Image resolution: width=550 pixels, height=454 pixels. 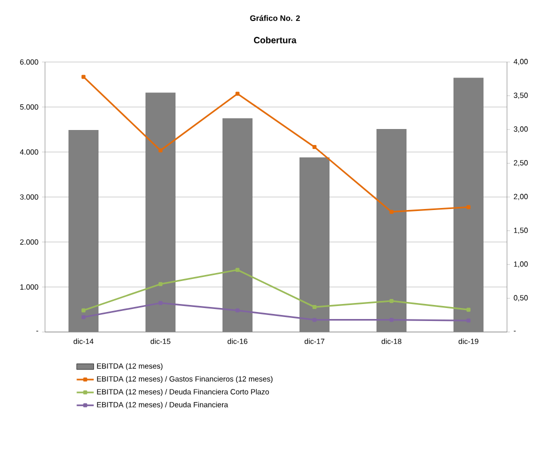 What do you see at coordinates (275, 40) in the screenshot?
I see `chart-subtitle: Cobertura` at bounding box center [275, 40].